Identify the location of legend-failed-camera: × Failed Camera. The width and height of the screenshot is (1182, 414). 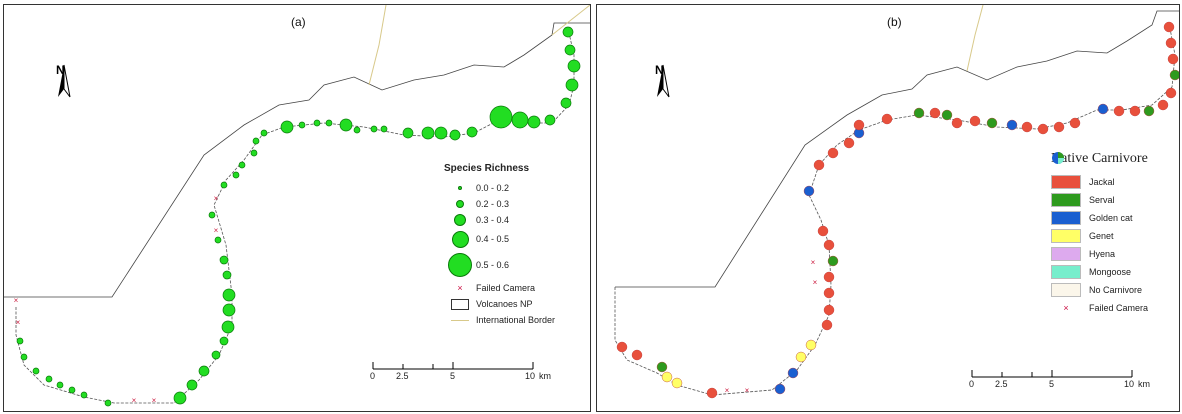
(499, 288).